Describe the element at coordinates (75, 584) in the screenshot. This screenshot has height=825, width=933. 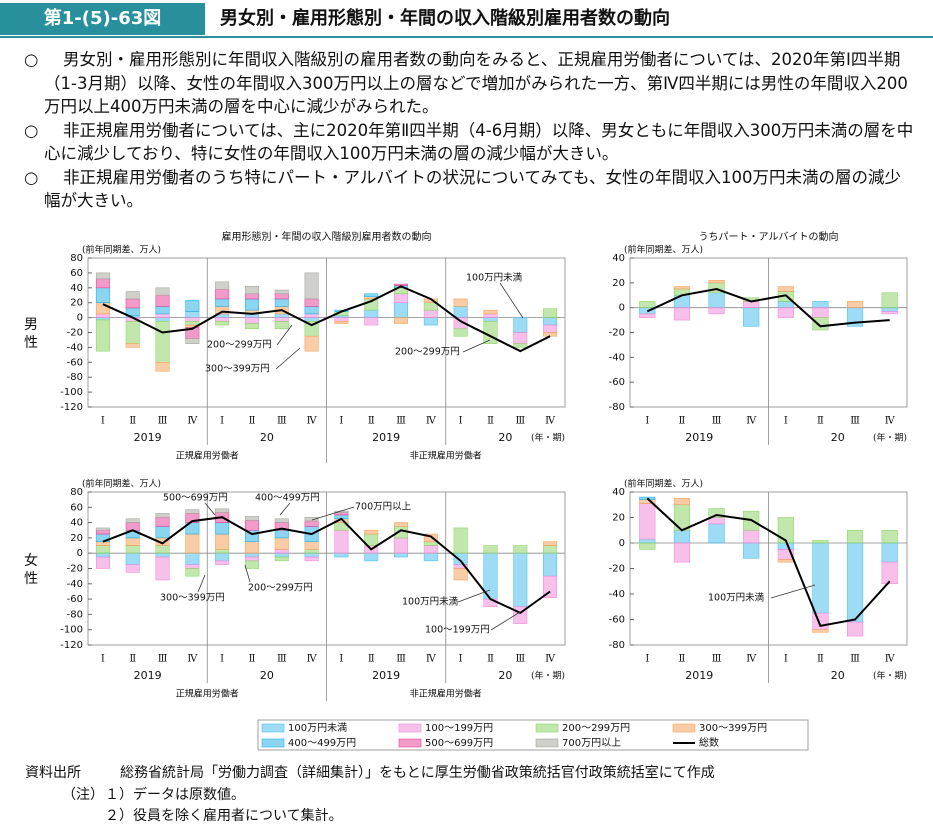
I see `y-tick-label: -40` at that location.